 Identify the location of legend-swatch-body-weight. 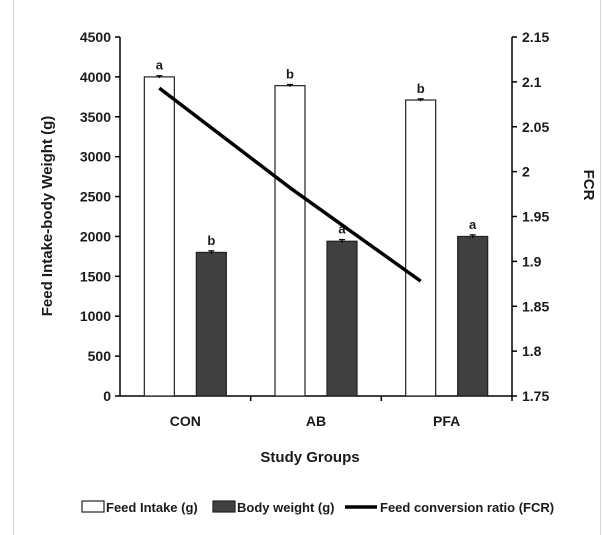
(224, 506).